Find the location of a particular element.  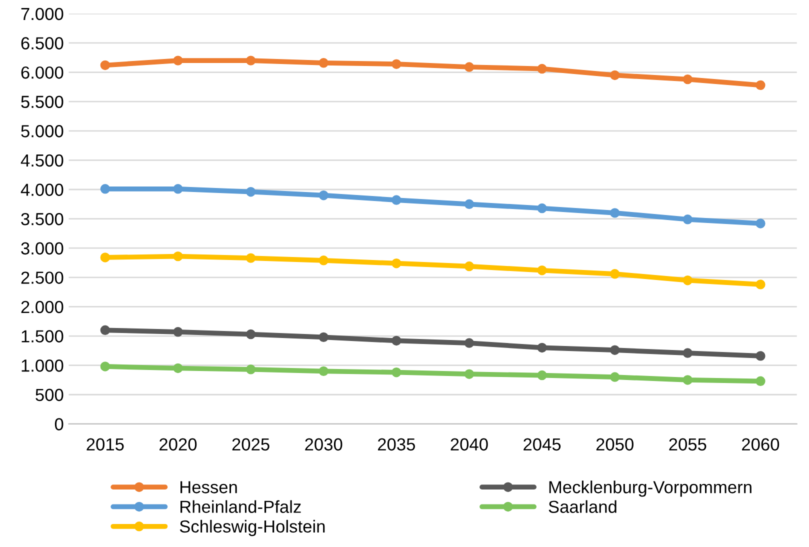

legend-label: Hessen is located at coordinates (208, 487).